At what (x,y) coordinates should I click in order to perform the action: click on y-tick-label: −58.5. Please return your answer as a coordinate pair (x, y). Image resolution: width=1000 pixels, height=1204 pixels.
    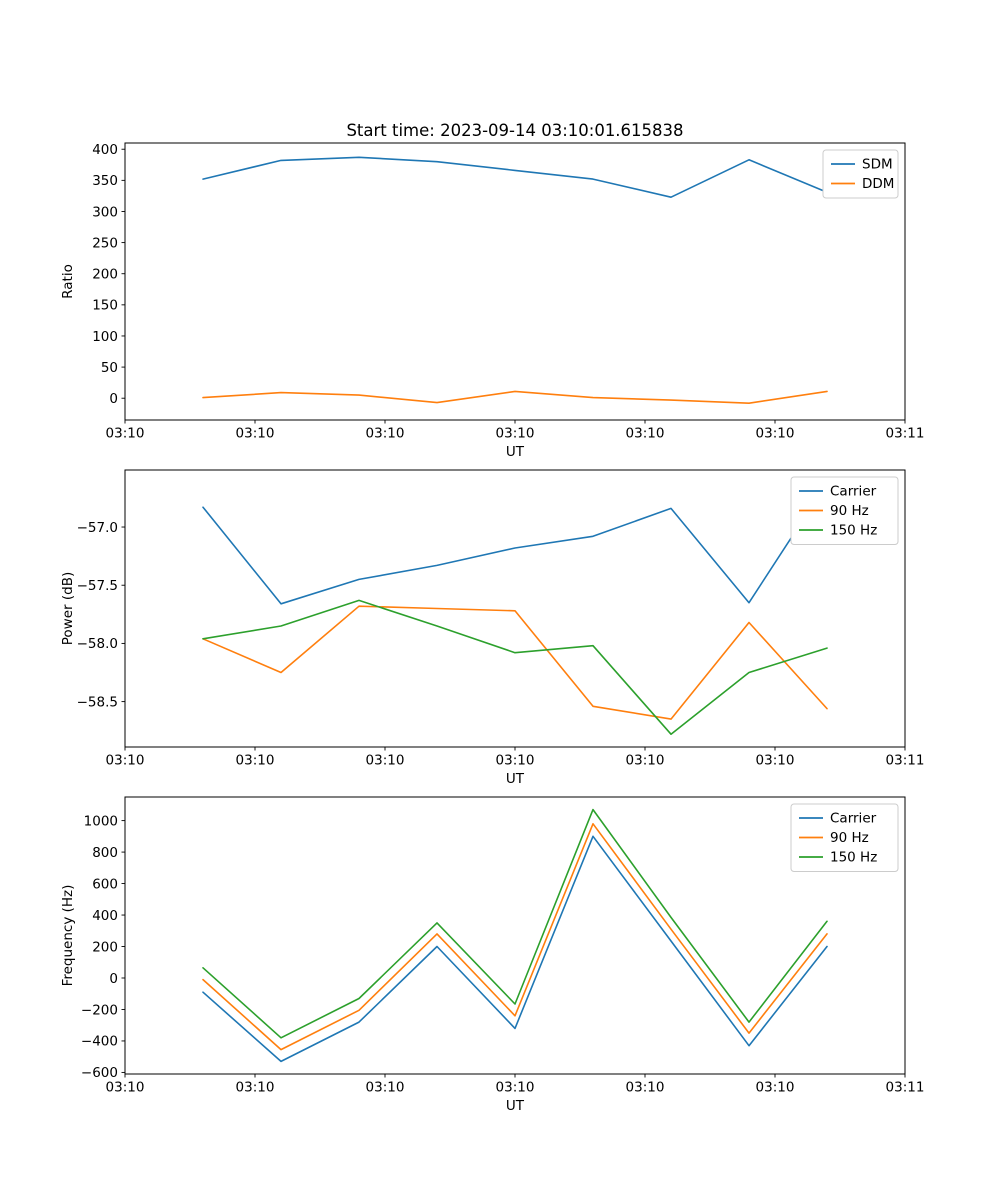
    Looking at the image, I should click on (97, 702).